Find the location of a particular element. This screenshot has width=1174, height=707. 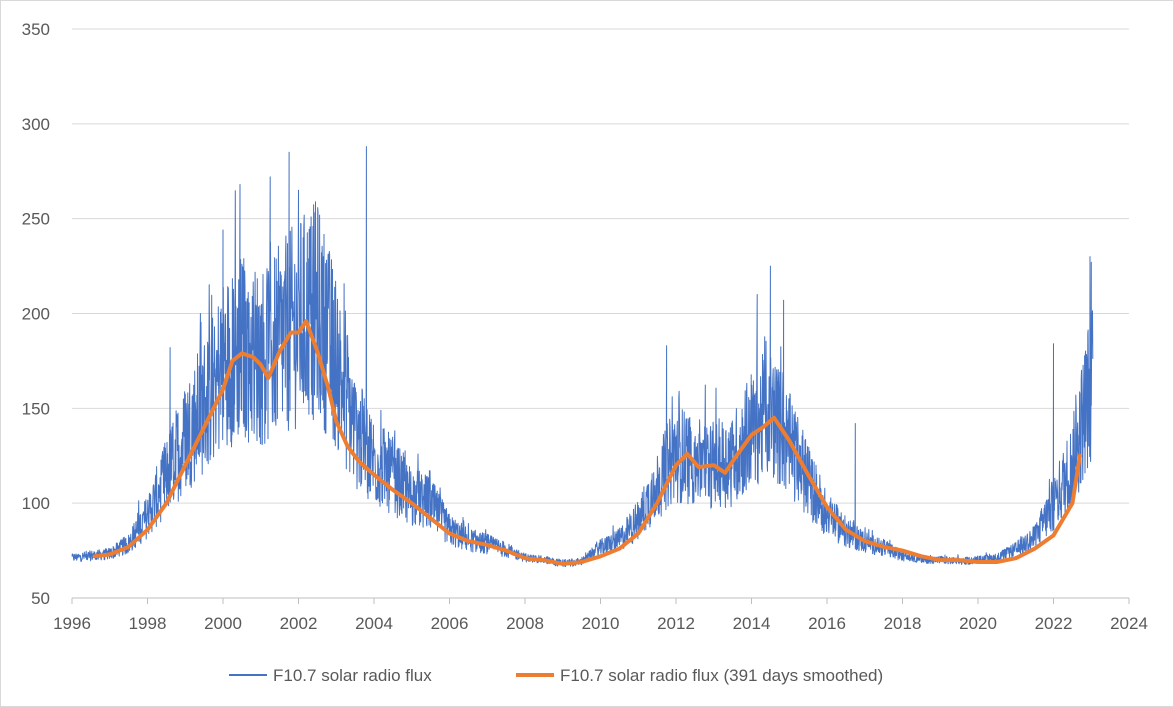

y-tick-label: 100 is located at coordinates (36, 503).